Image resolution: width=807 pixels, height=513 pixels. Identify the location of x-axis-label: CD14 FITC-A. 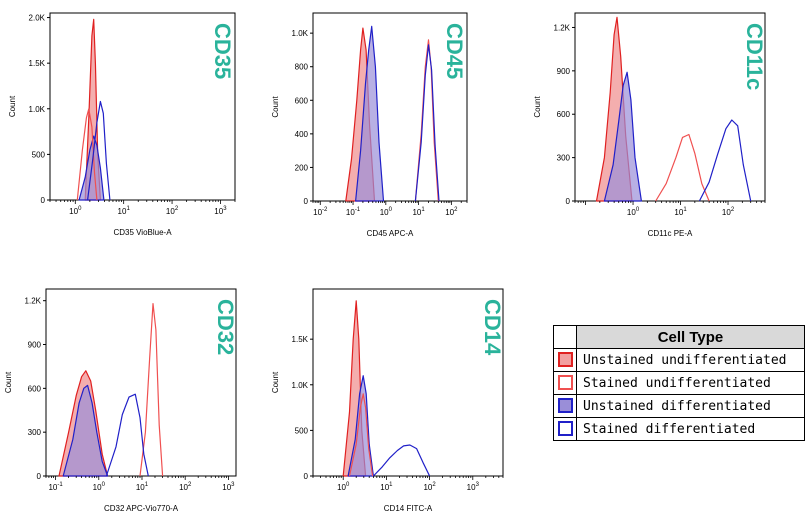
(408, 508).